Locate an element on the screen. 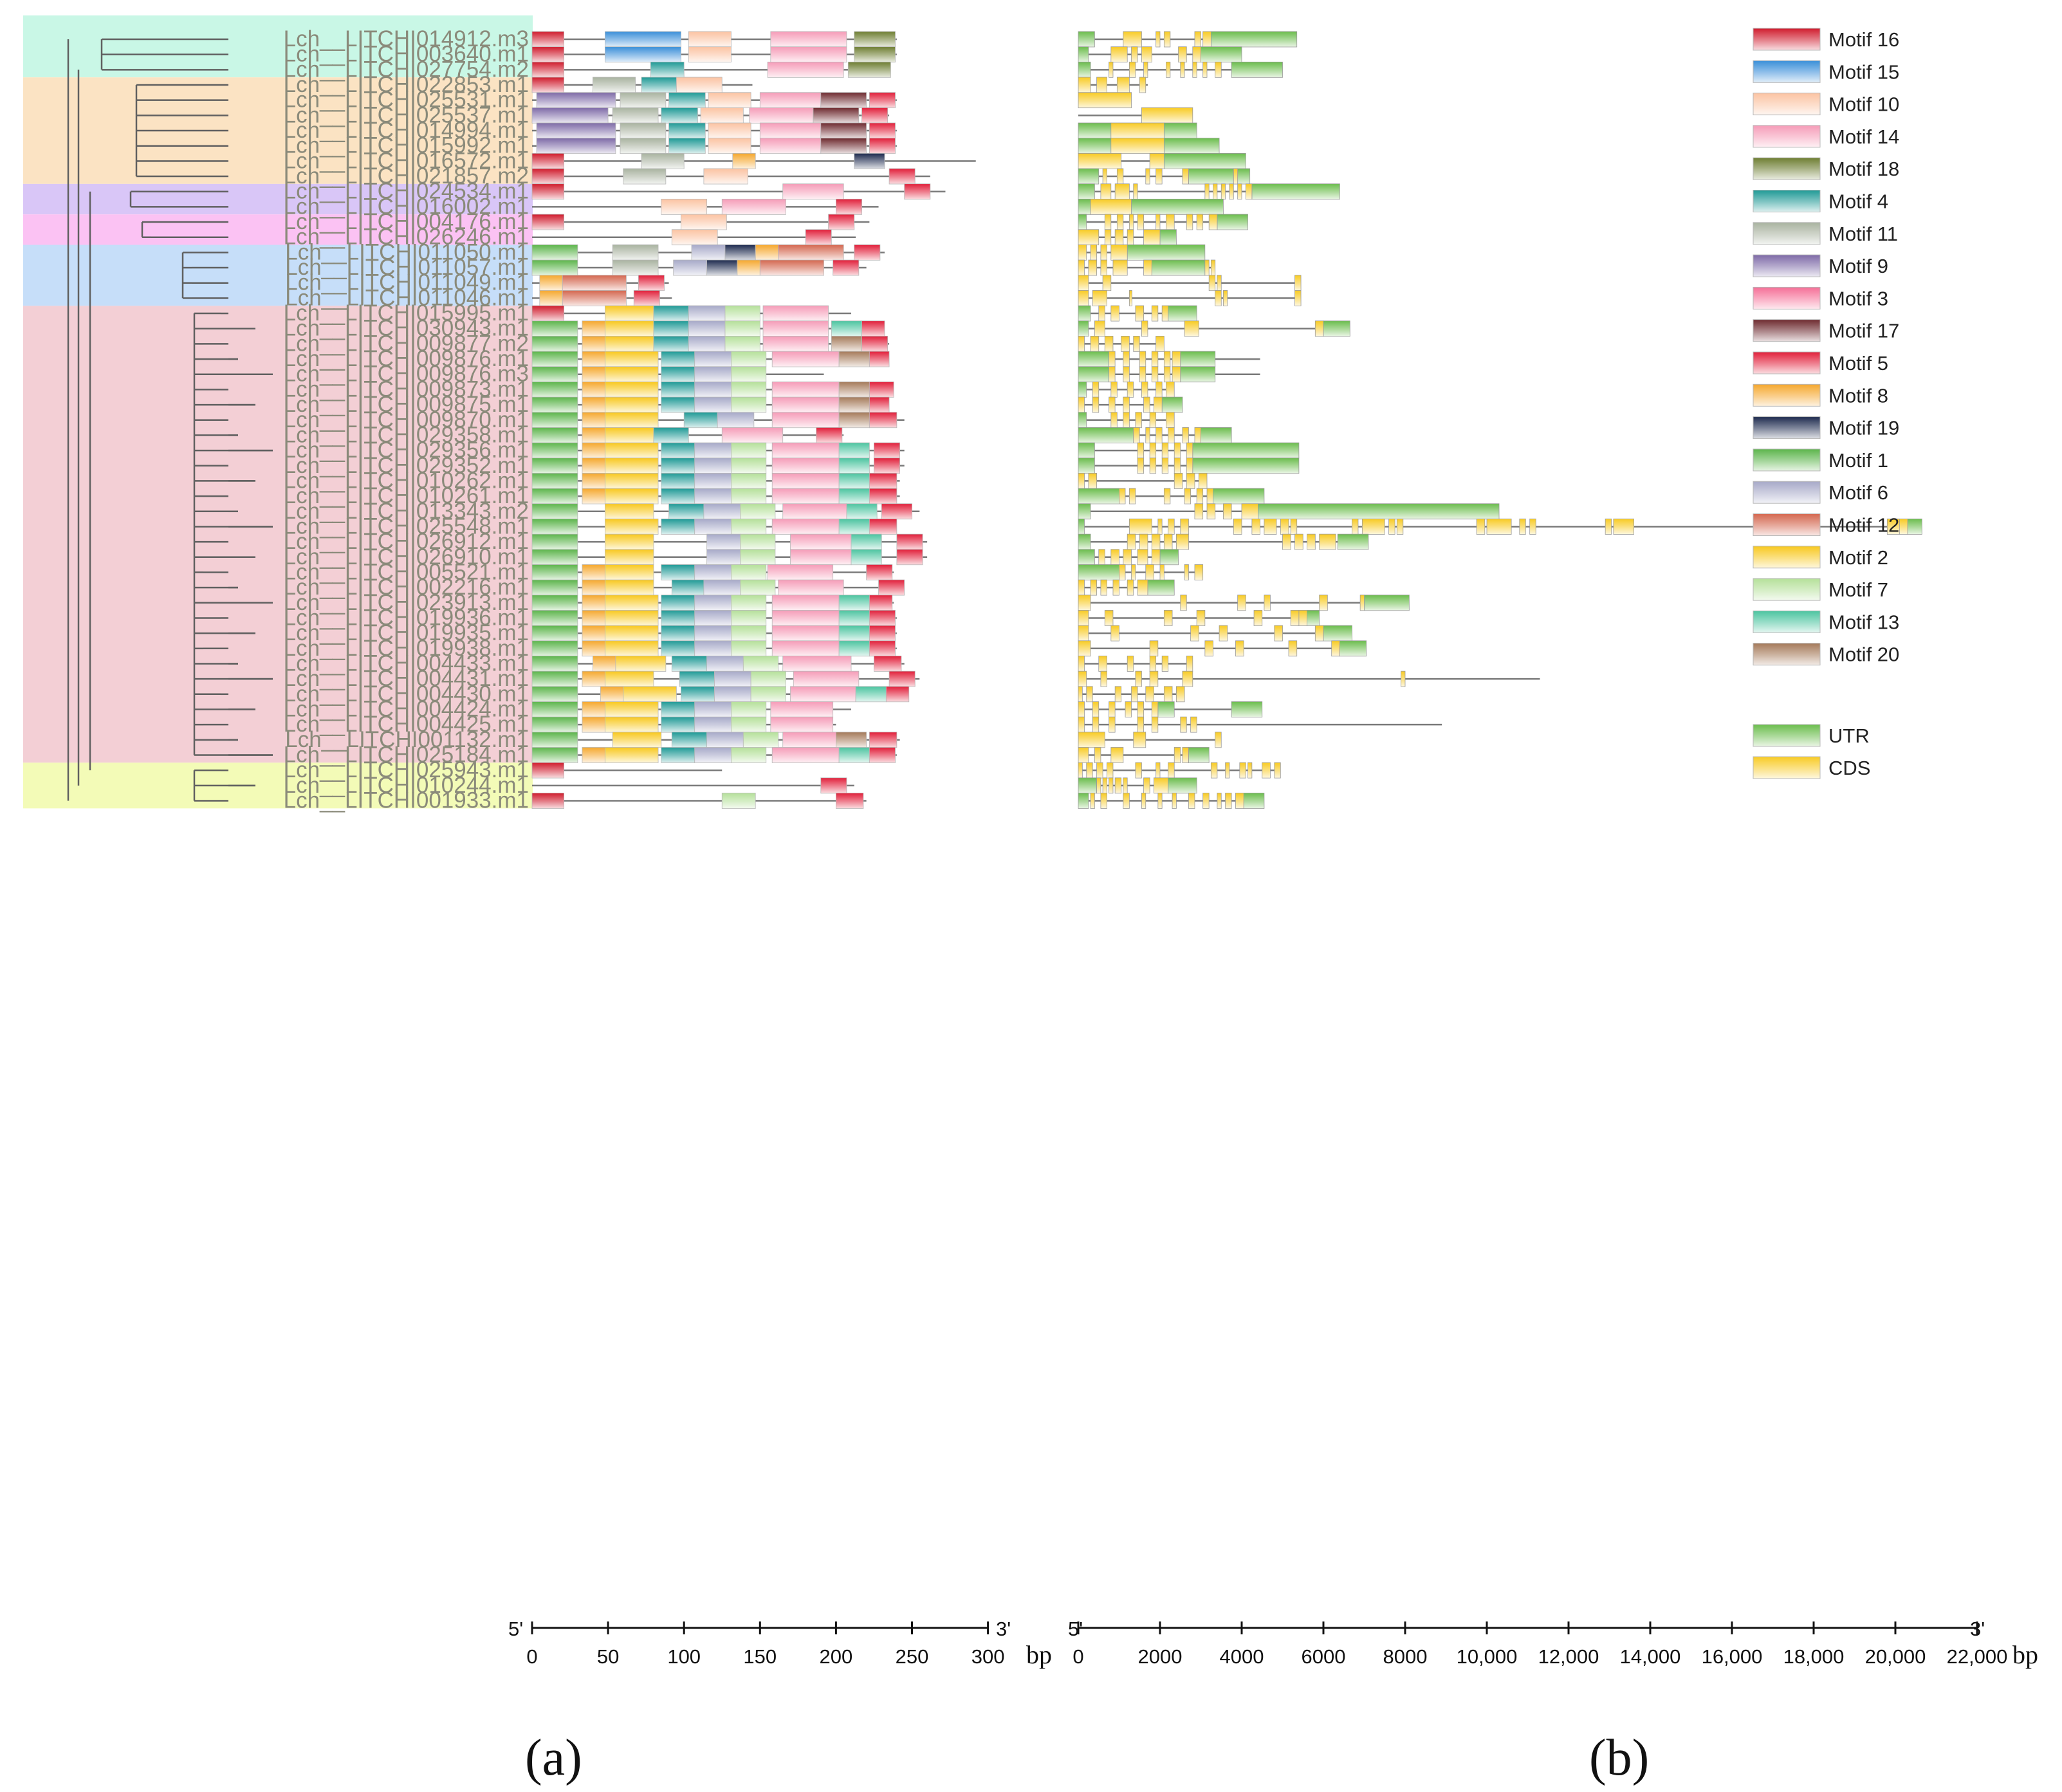  axis-a-tick-label: 100 is located at coordinates (684, 1656).